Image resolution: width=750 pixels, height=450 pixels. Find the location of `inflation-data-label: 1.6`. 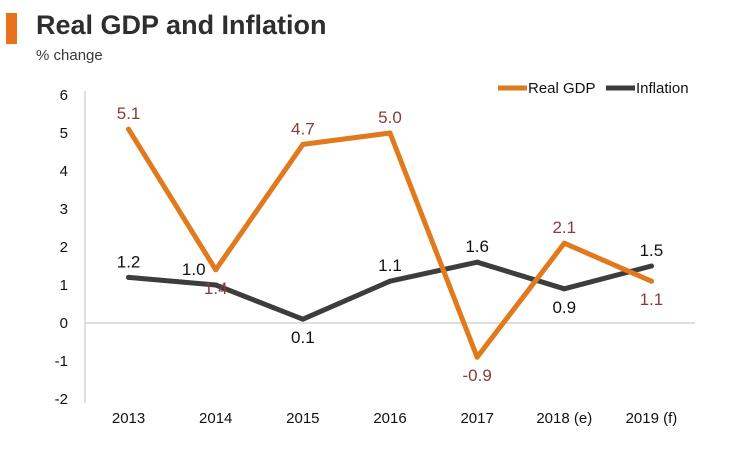

inflation-data-label: 1.6 is located at coordinates (477, 246).